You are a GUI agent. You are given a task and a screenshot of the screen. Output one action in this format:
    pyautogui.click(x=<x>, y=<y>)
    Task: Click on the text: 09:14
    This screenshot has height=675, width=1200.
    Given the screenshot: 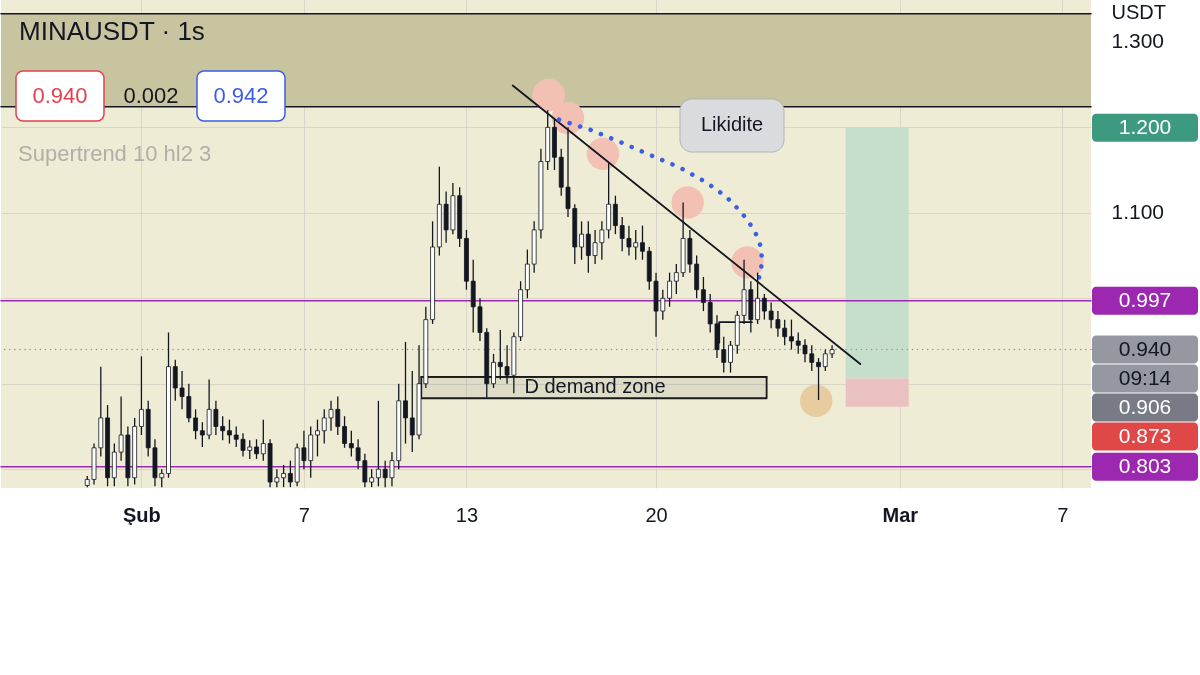 What is the action you would take?
    pyautogui.click(x=1145, y=377)
    